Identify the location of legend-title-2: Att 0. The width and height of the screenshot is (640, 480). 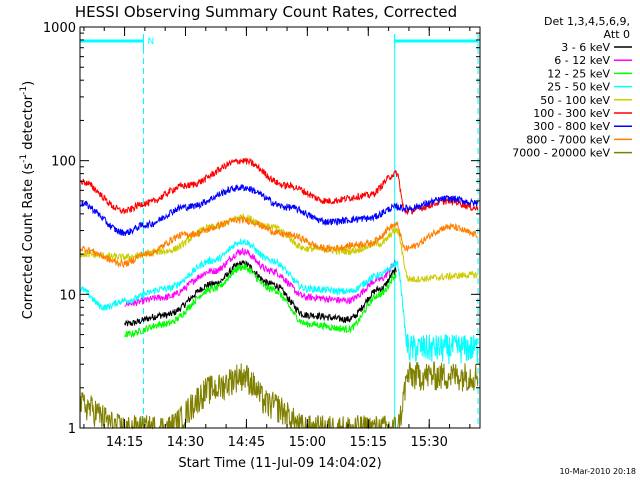
(617, 34).